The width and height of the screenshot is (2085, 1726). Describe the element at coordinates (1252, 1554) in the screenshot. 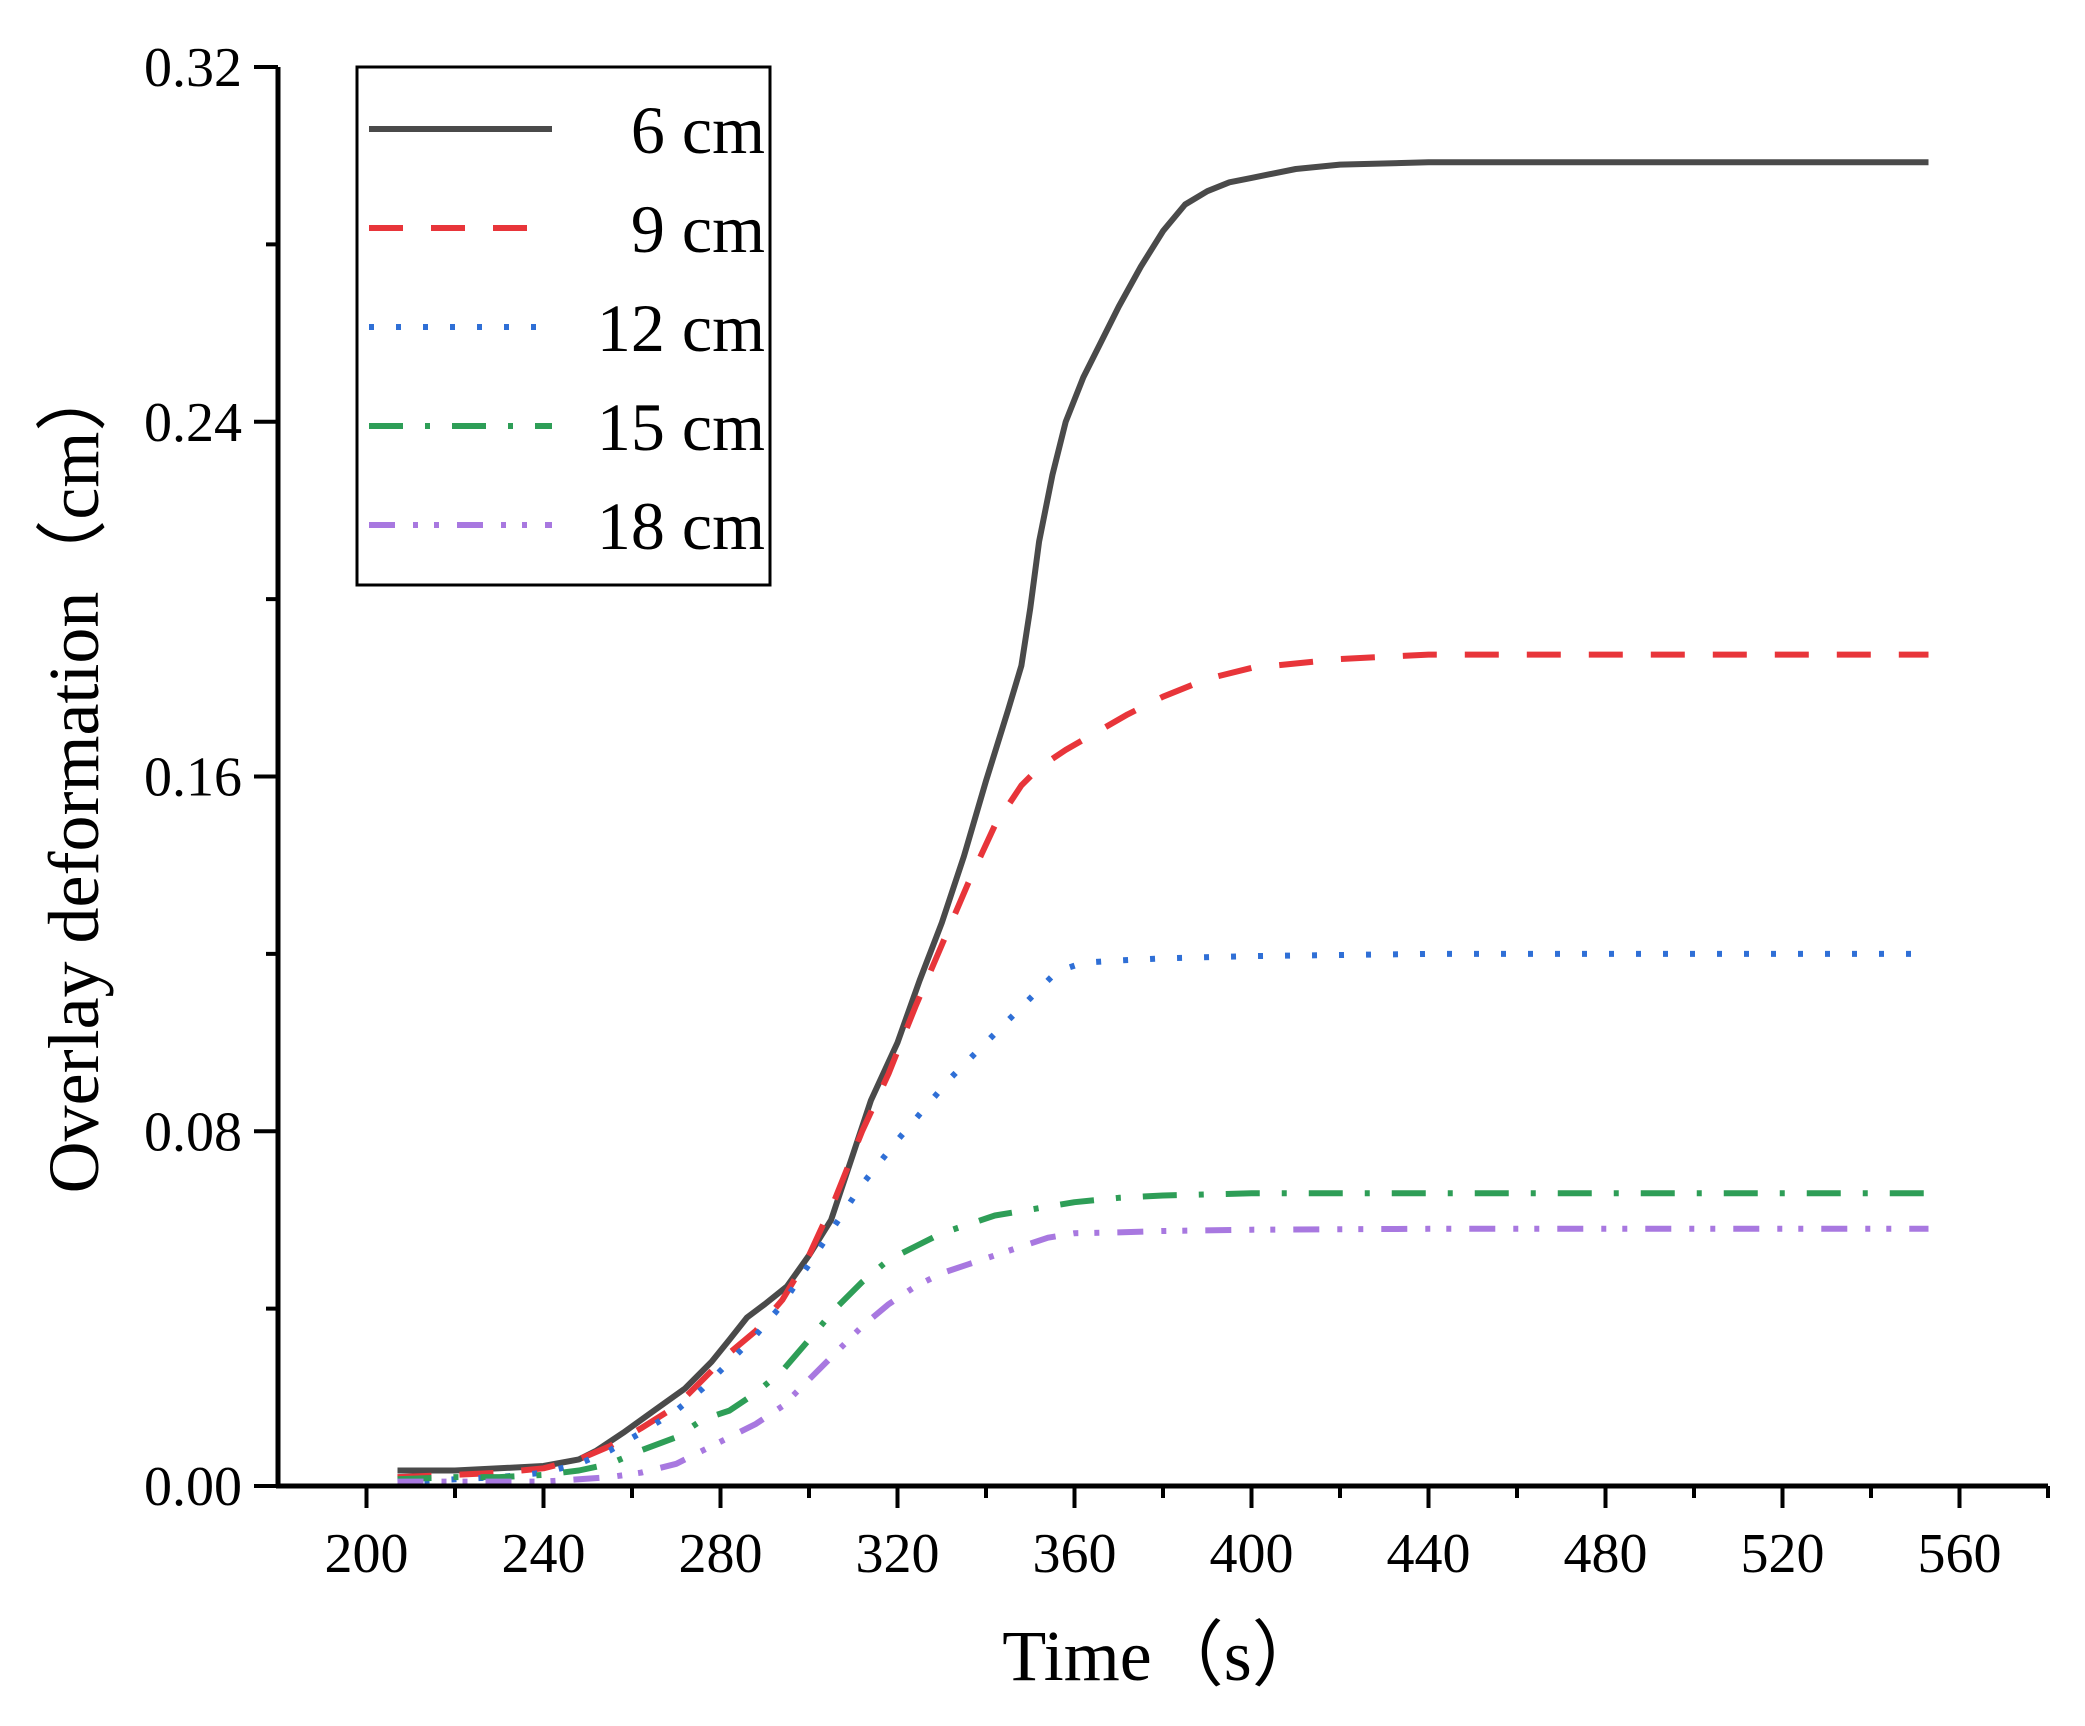

I see `x-tick-label: 400` at that location.